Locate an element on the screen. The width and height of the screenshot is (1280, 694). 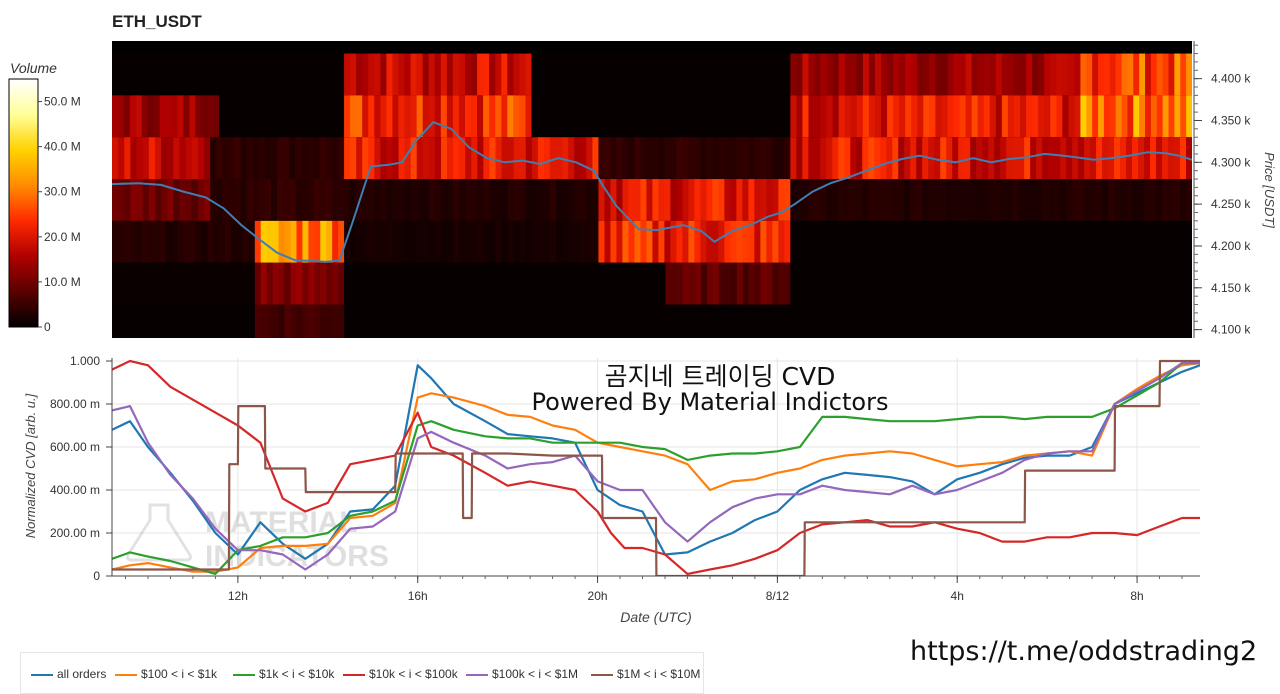
colorbar is located at coordinates (23, 203).